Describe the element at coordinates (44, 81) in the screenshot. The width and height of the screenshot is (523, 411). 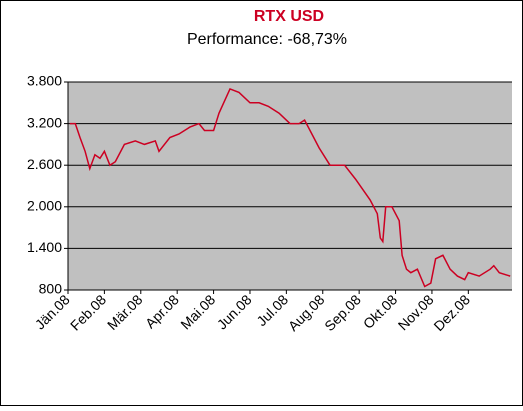
I see `y-tick-label: 3.800` at that location.